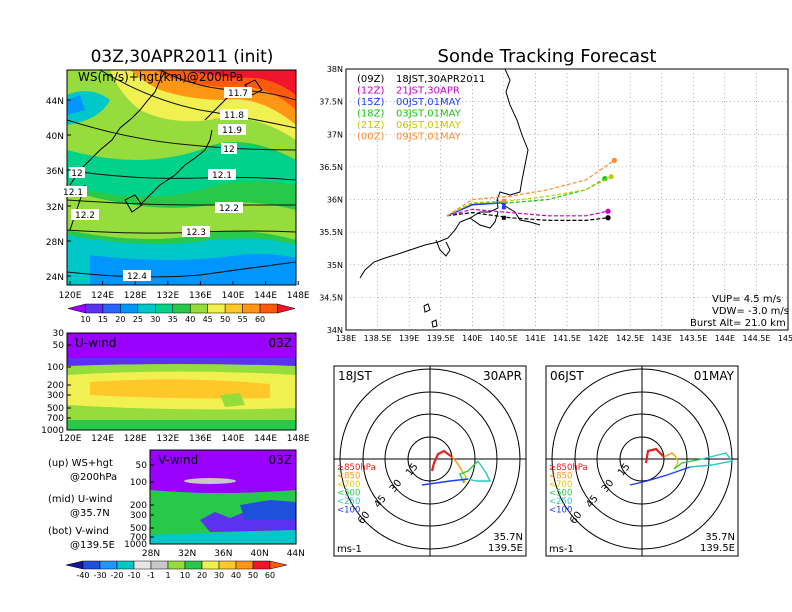 The image size is (792, 612). What do you see at coordinates (167, 296) in the screenshot?
I see `map-lon-tick-label: 132E` at bounding box center [167, 296].